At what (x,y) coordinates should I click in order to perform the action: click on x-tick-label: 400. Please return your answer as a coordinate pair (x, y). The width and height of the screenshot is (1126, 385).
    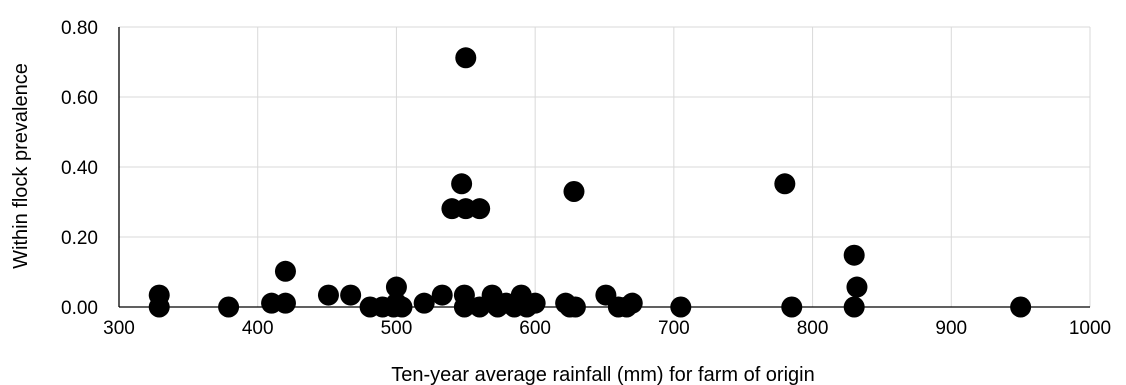
    Looking at the image, I should click on (258, 328).